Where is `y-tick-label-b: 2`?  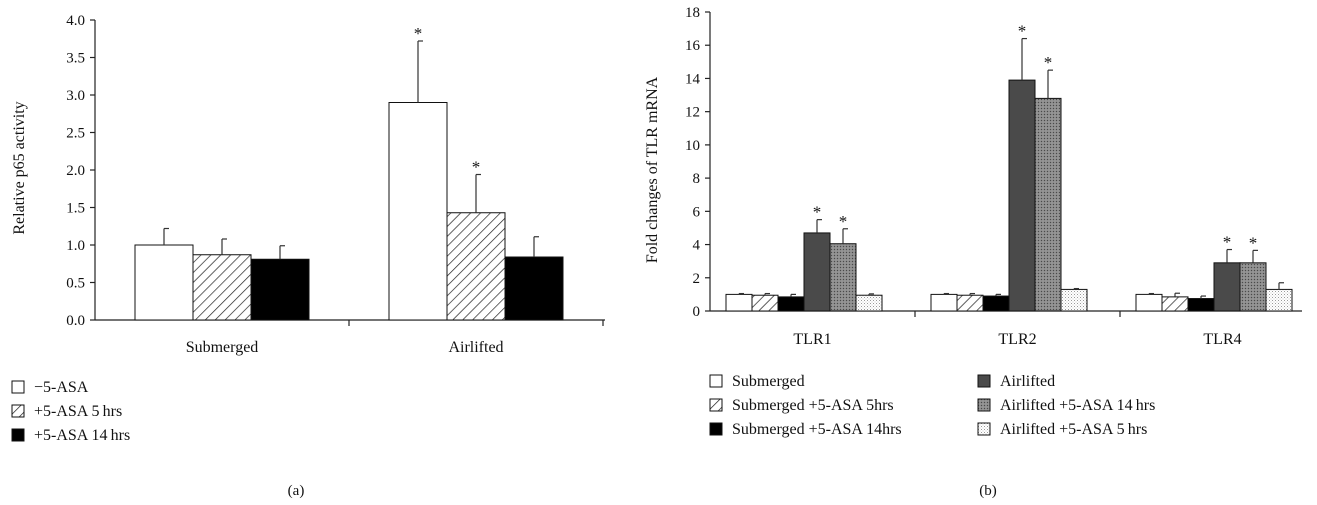 y-tick-label-b: 2 is located at coordinates (697, 279).